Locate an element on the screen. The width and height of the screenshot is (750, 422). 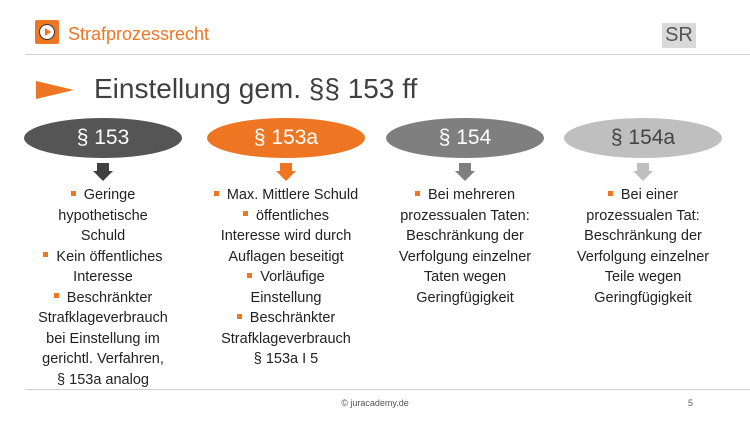
bullet-line: § 153a I 5 is located at coordinates (286, 359).